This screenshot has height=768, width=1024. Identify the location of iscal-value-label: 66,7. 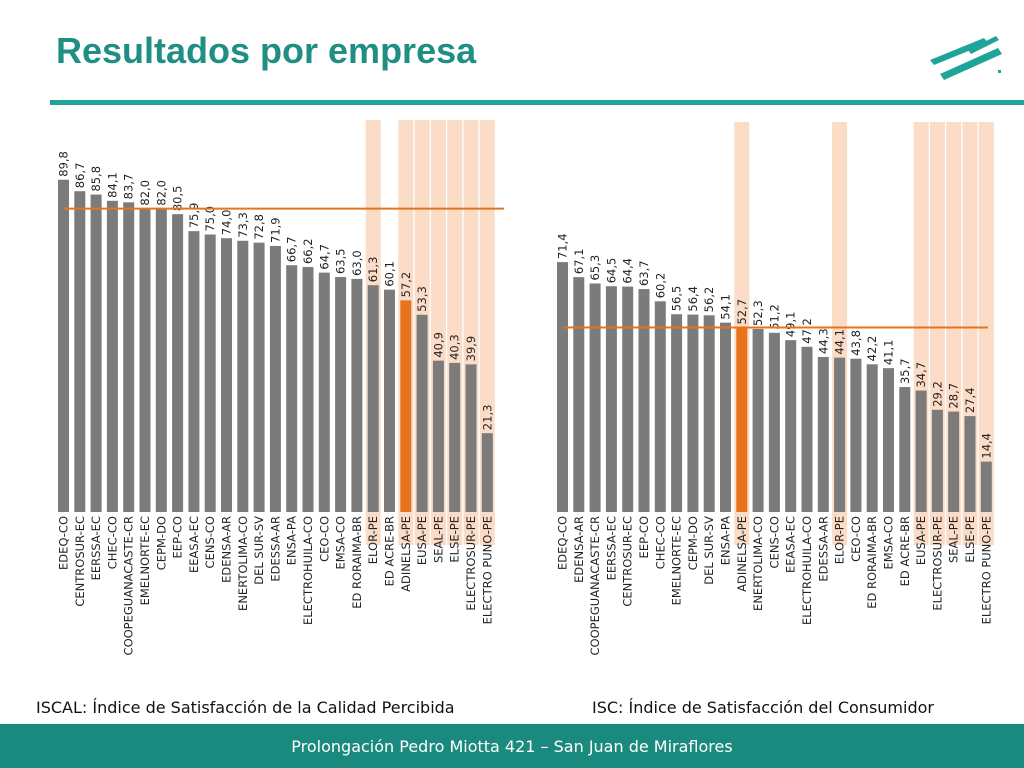
(292, 250).